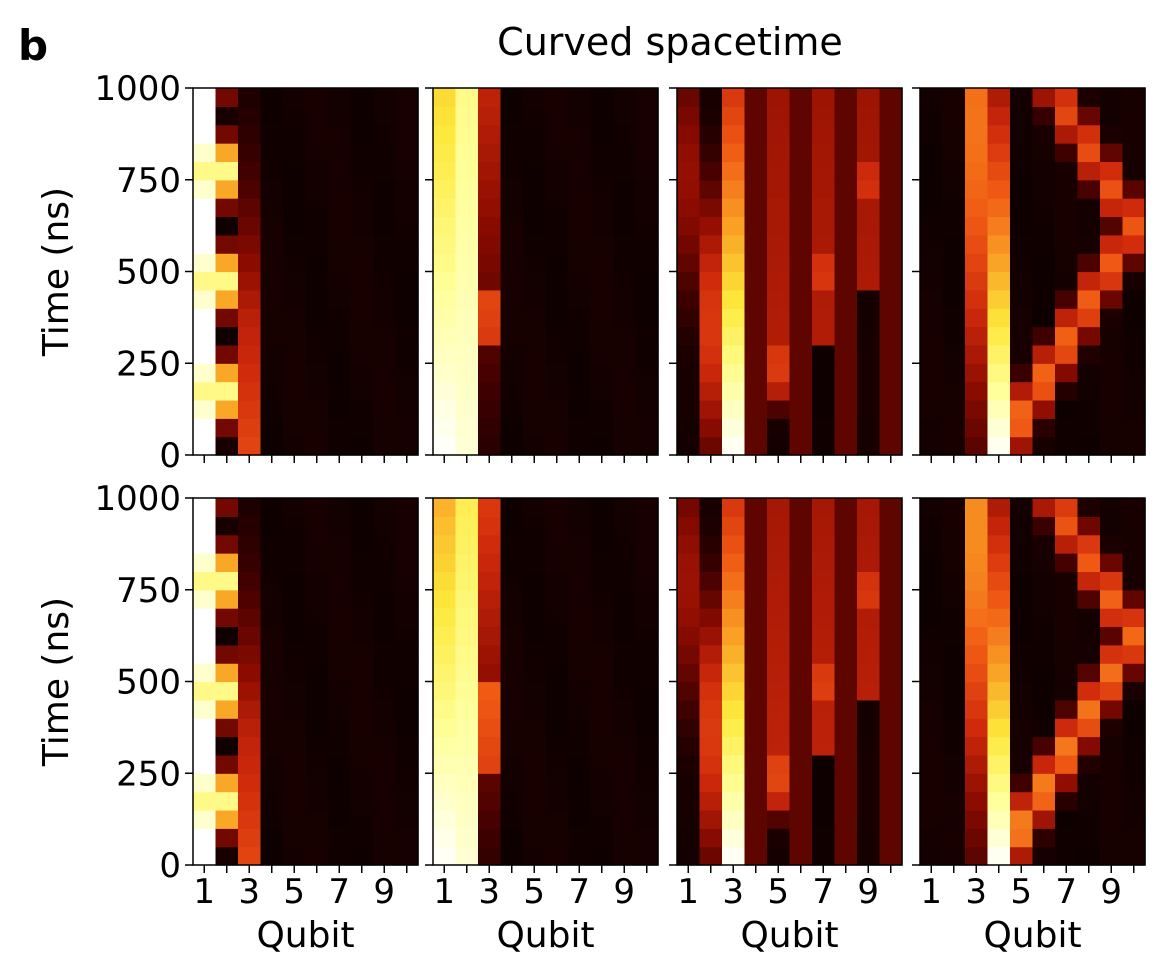 The image size is (1166, 964). I want to click on y-tick-label: 1000, so click(137, 89).